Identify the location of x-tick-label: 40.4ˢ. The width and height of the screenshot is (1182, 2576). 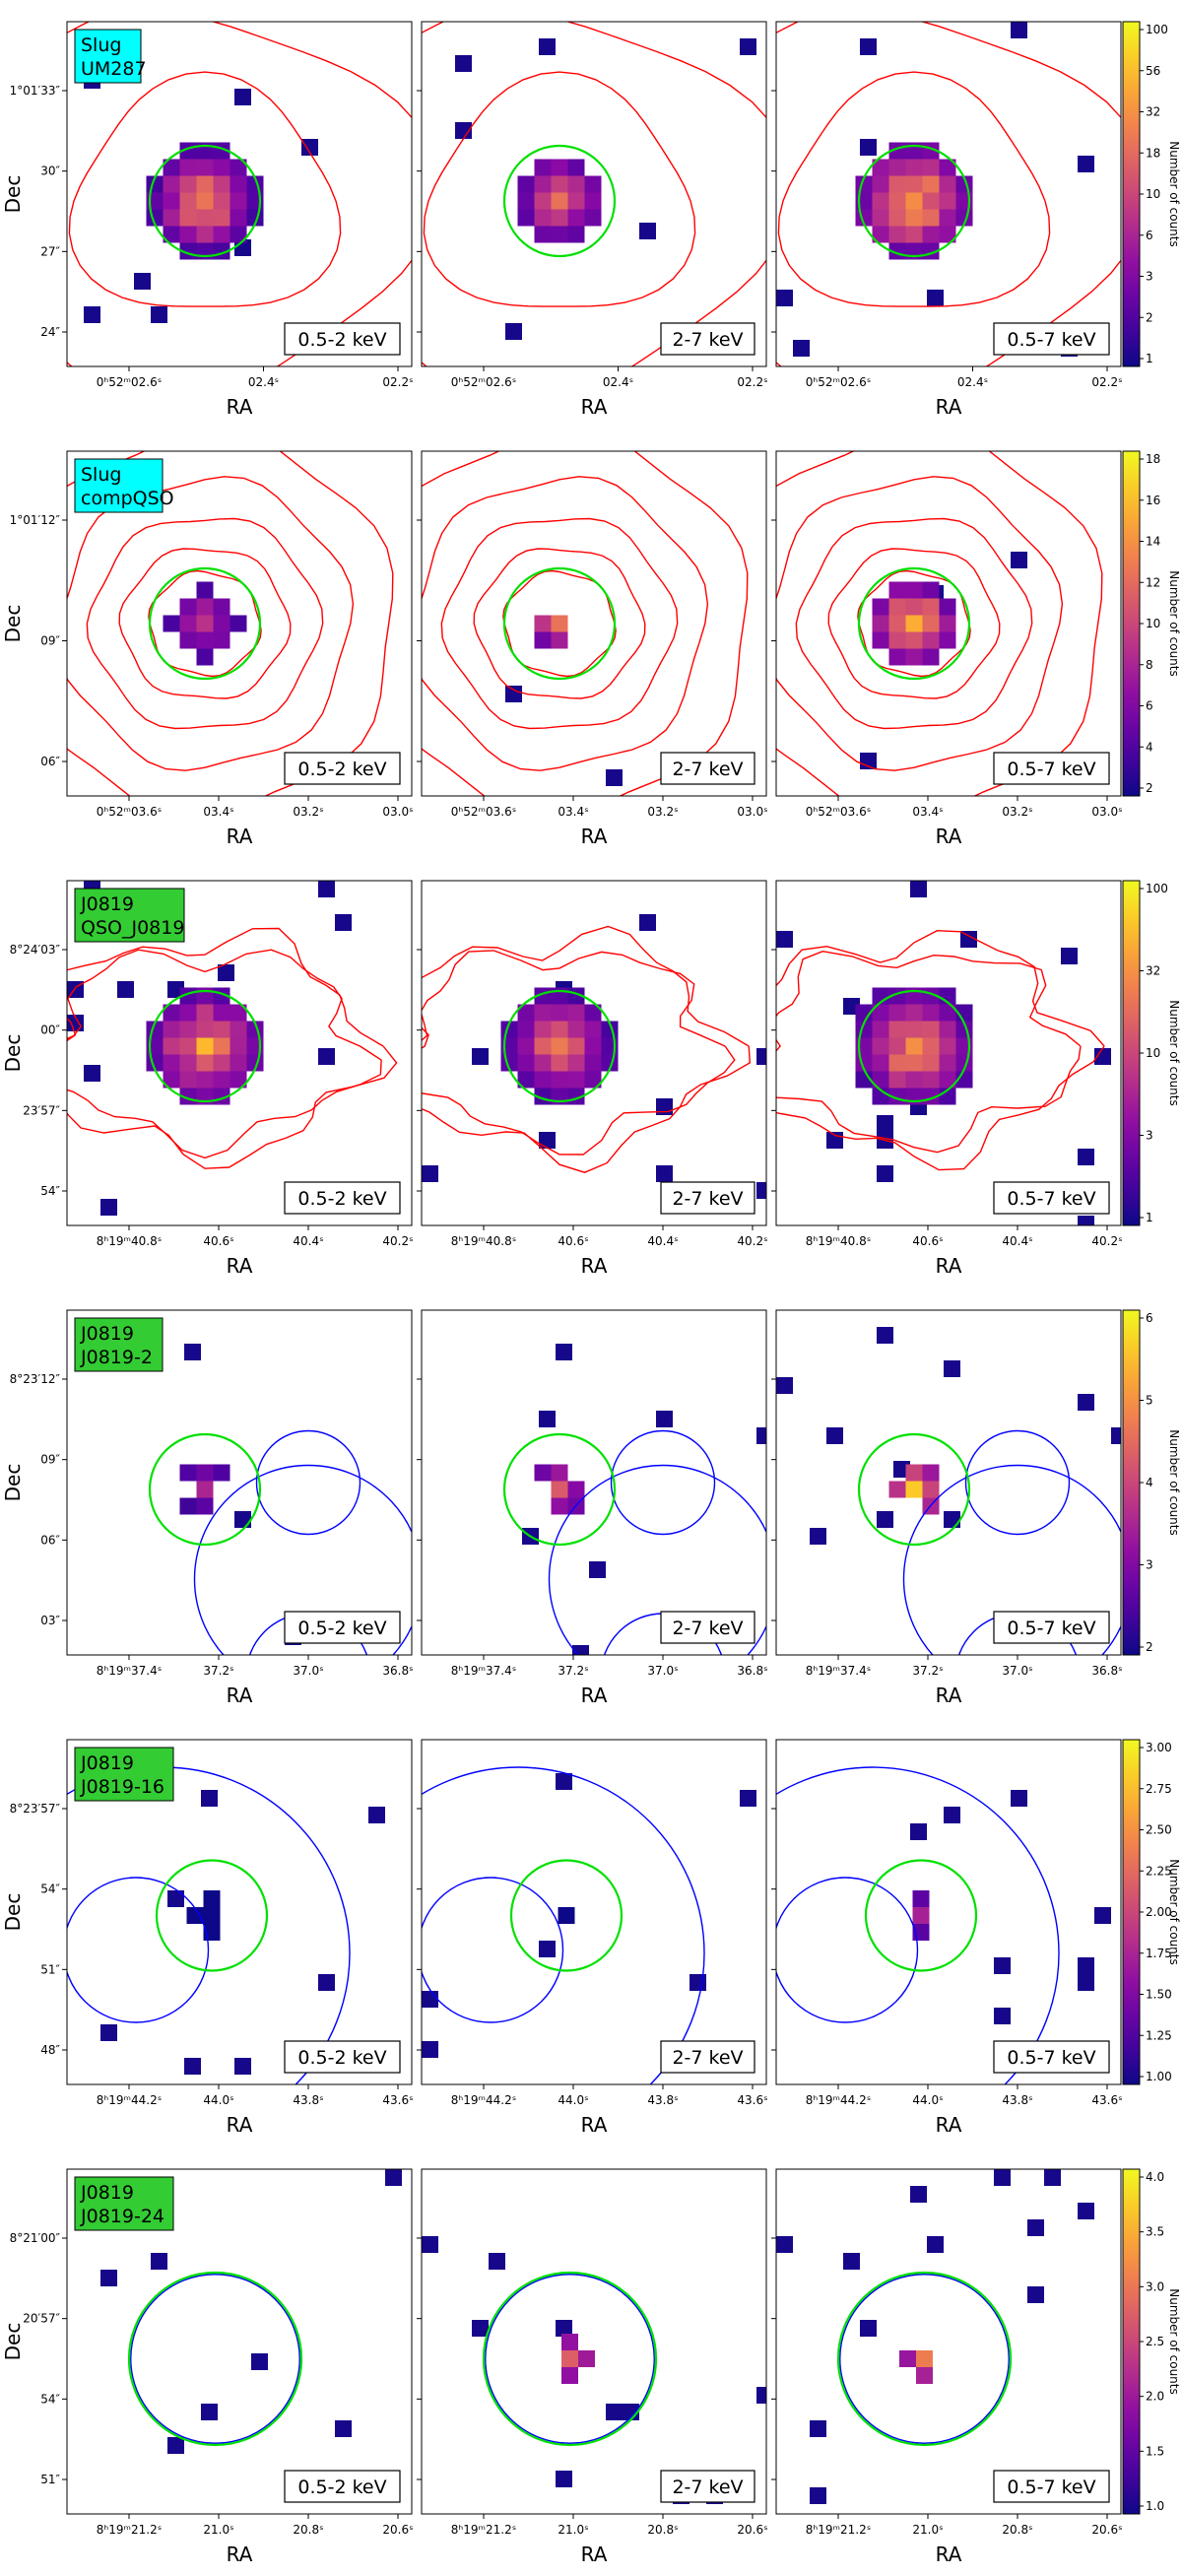
(308, 1241).